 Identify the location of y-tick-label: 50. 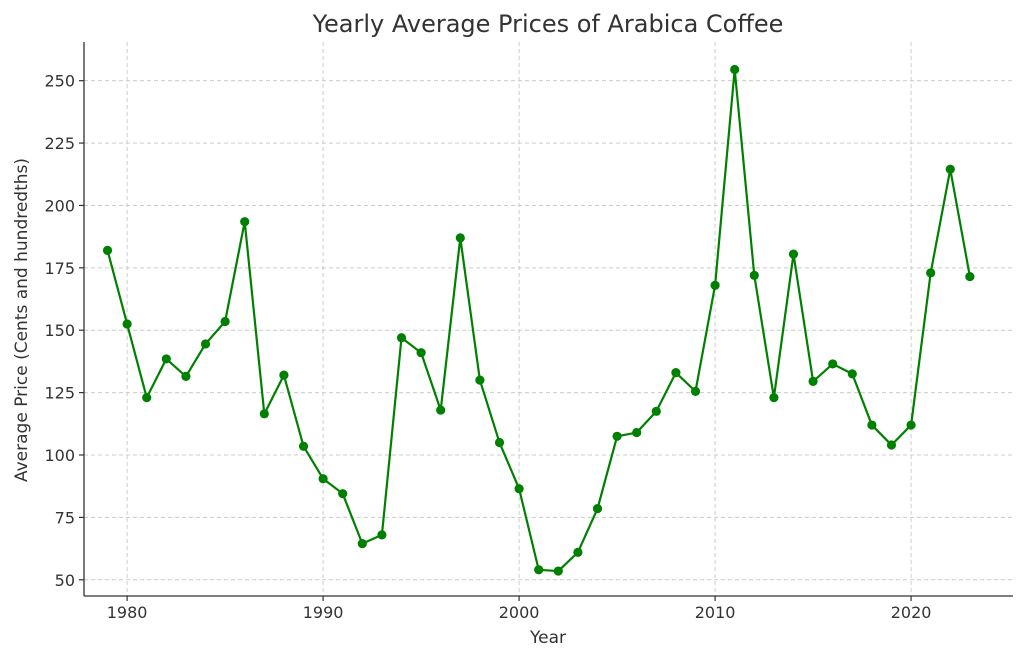
(65, 580).